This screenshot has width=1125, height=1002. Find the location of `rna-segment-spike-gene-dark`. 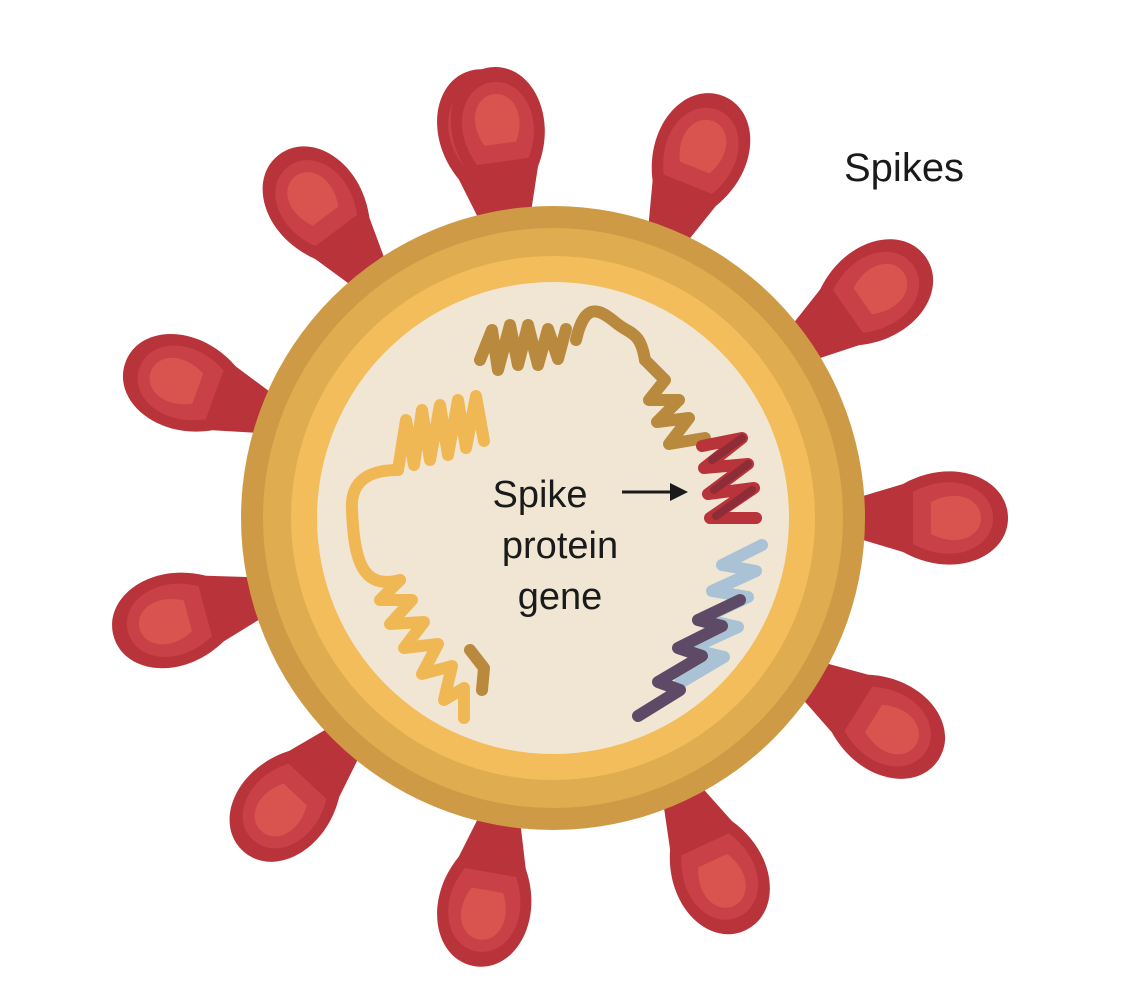

rna-segment-spike-gene-dark is located at coordinates (732, 477).